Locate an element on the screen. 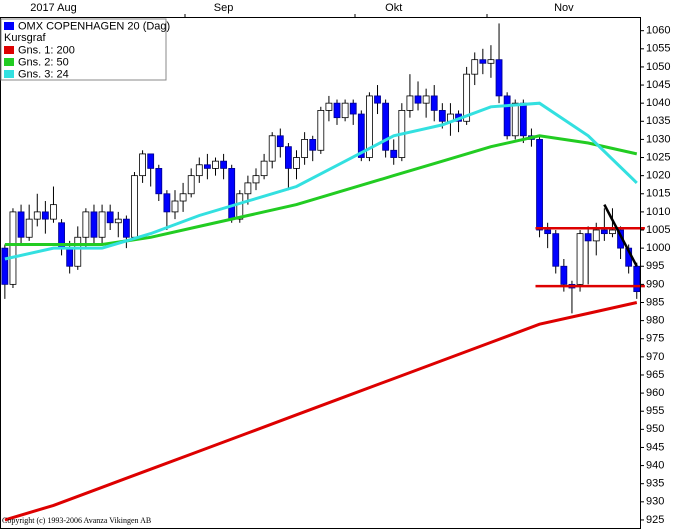 The width and height of the screenshot is (675, 529). y-tick-label: 985 is located at coordinates (655, 302).